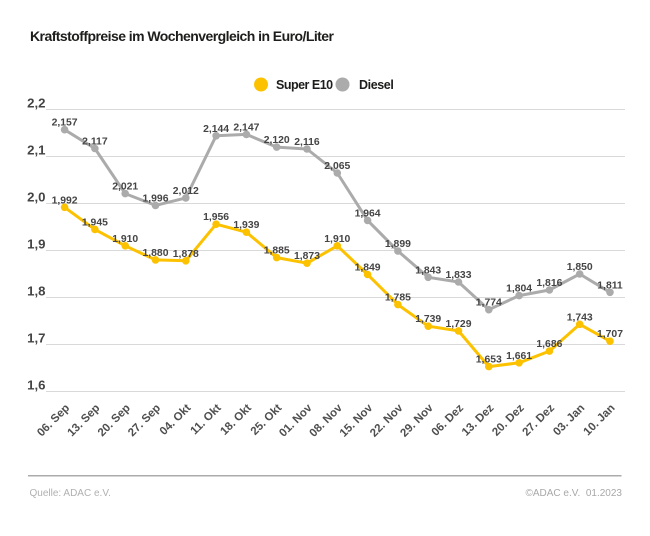  I want to click on svg-text: 1,816, so click(549, 283).